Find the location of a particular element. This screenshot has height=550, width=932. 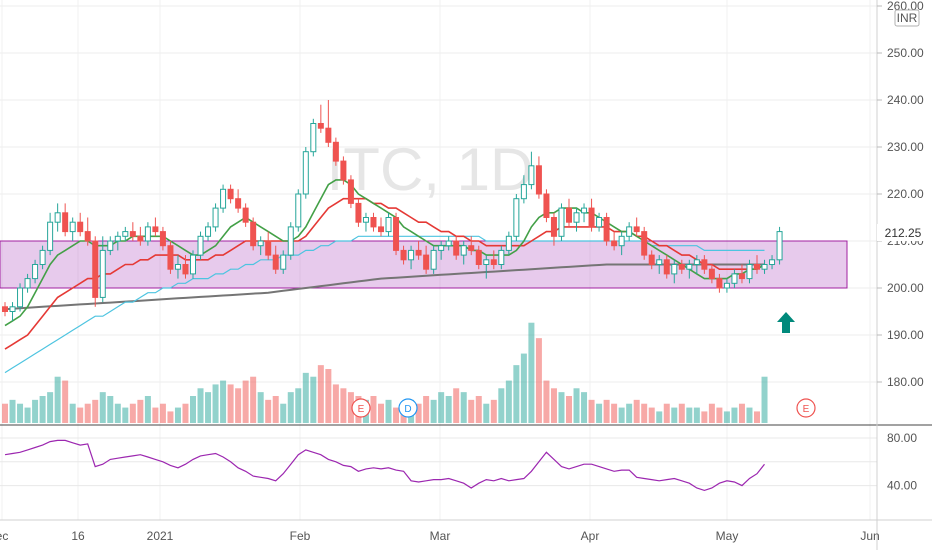

event-label: E is located at coordinates (806, 409).